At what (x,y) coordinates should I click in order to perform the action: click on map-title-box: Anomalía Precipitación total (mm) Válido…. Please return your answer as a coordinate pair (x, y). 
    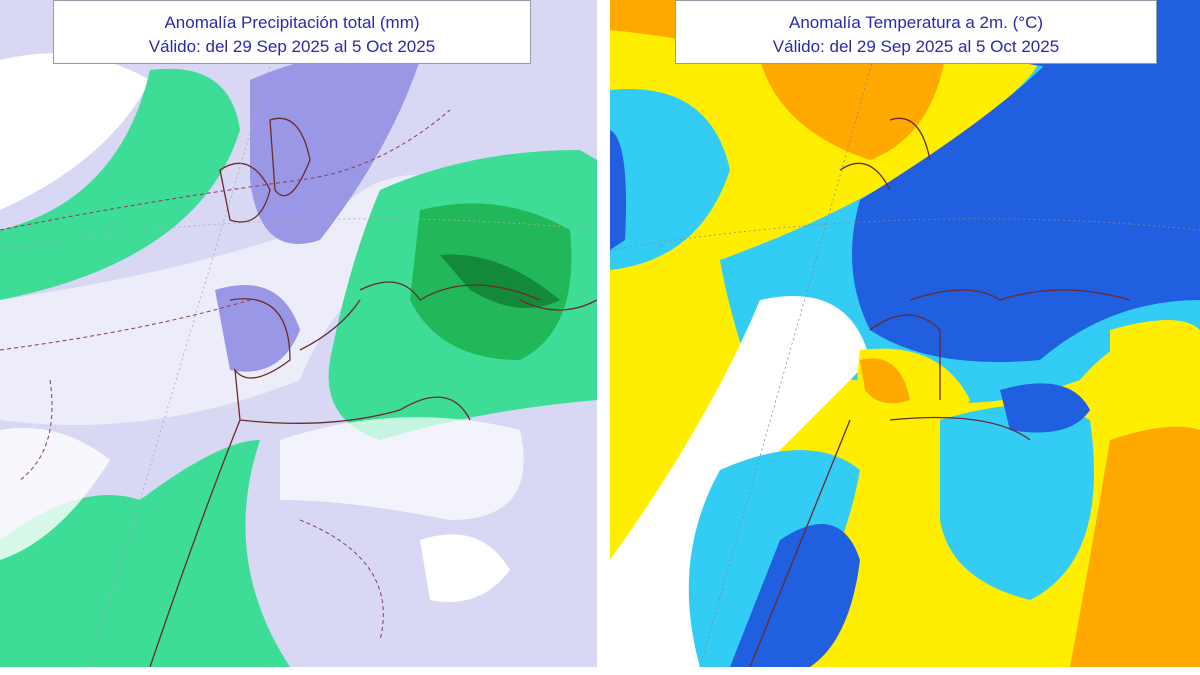
    Looking at the image, I should click on (292, 32).